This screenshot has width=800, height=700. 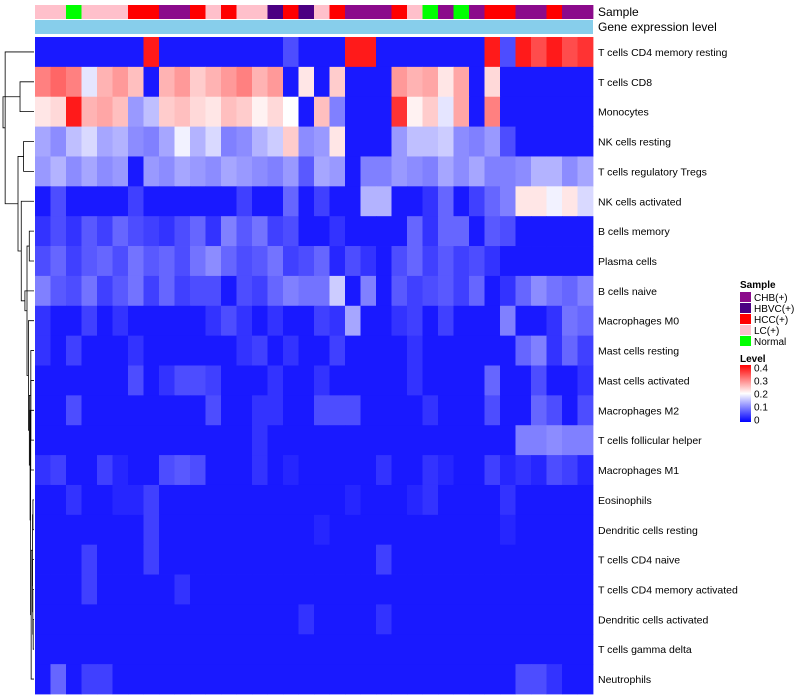 I want to click on row-label: T cells CD4 naive, so click(x=639, y=561).